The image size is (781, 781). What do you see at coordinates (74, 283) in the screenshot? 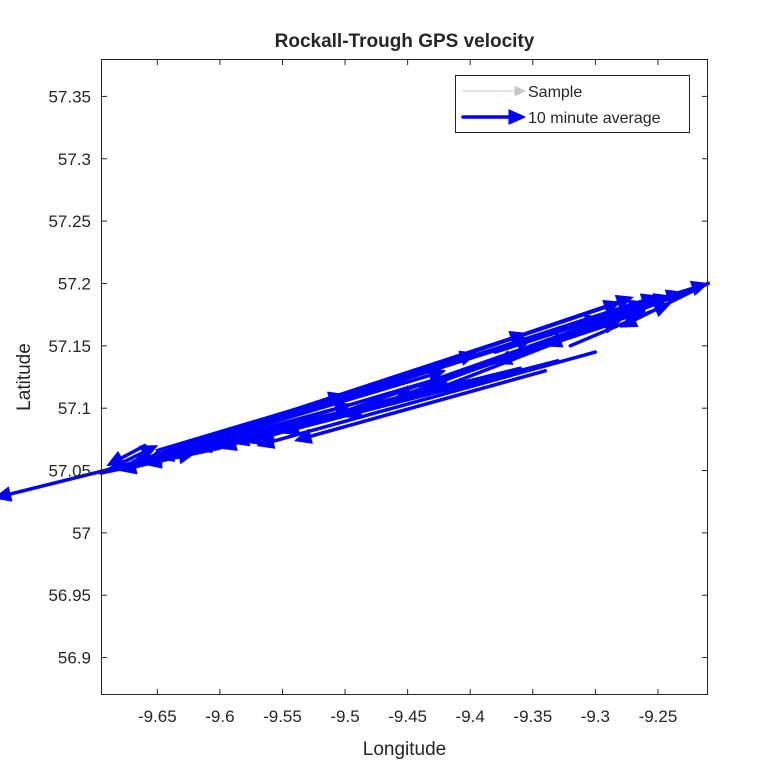
I see `y-tick-label: 57.2` at bounding box center [74, 283].